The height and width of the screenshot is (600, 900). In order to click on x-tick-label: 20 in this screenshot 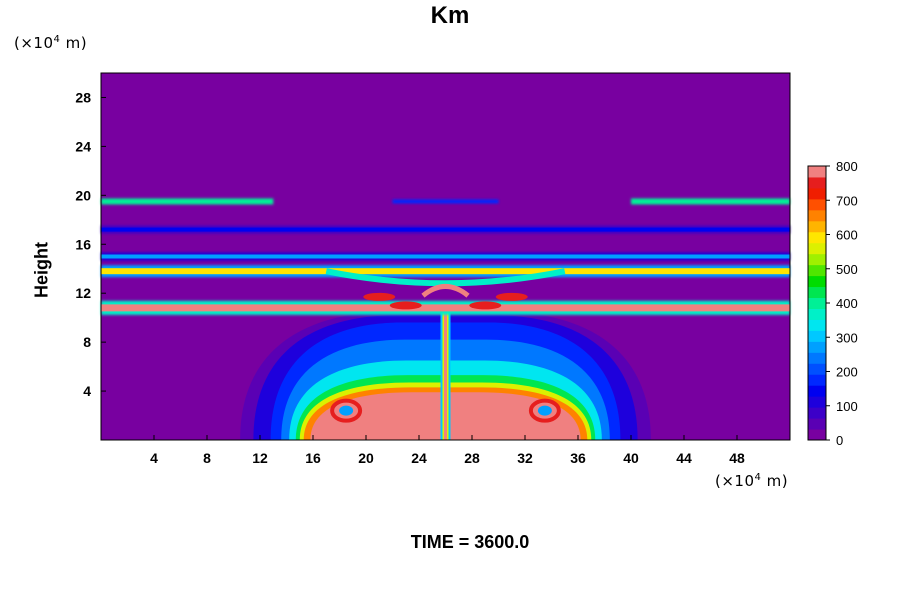, I will do `click(366, 458)`.